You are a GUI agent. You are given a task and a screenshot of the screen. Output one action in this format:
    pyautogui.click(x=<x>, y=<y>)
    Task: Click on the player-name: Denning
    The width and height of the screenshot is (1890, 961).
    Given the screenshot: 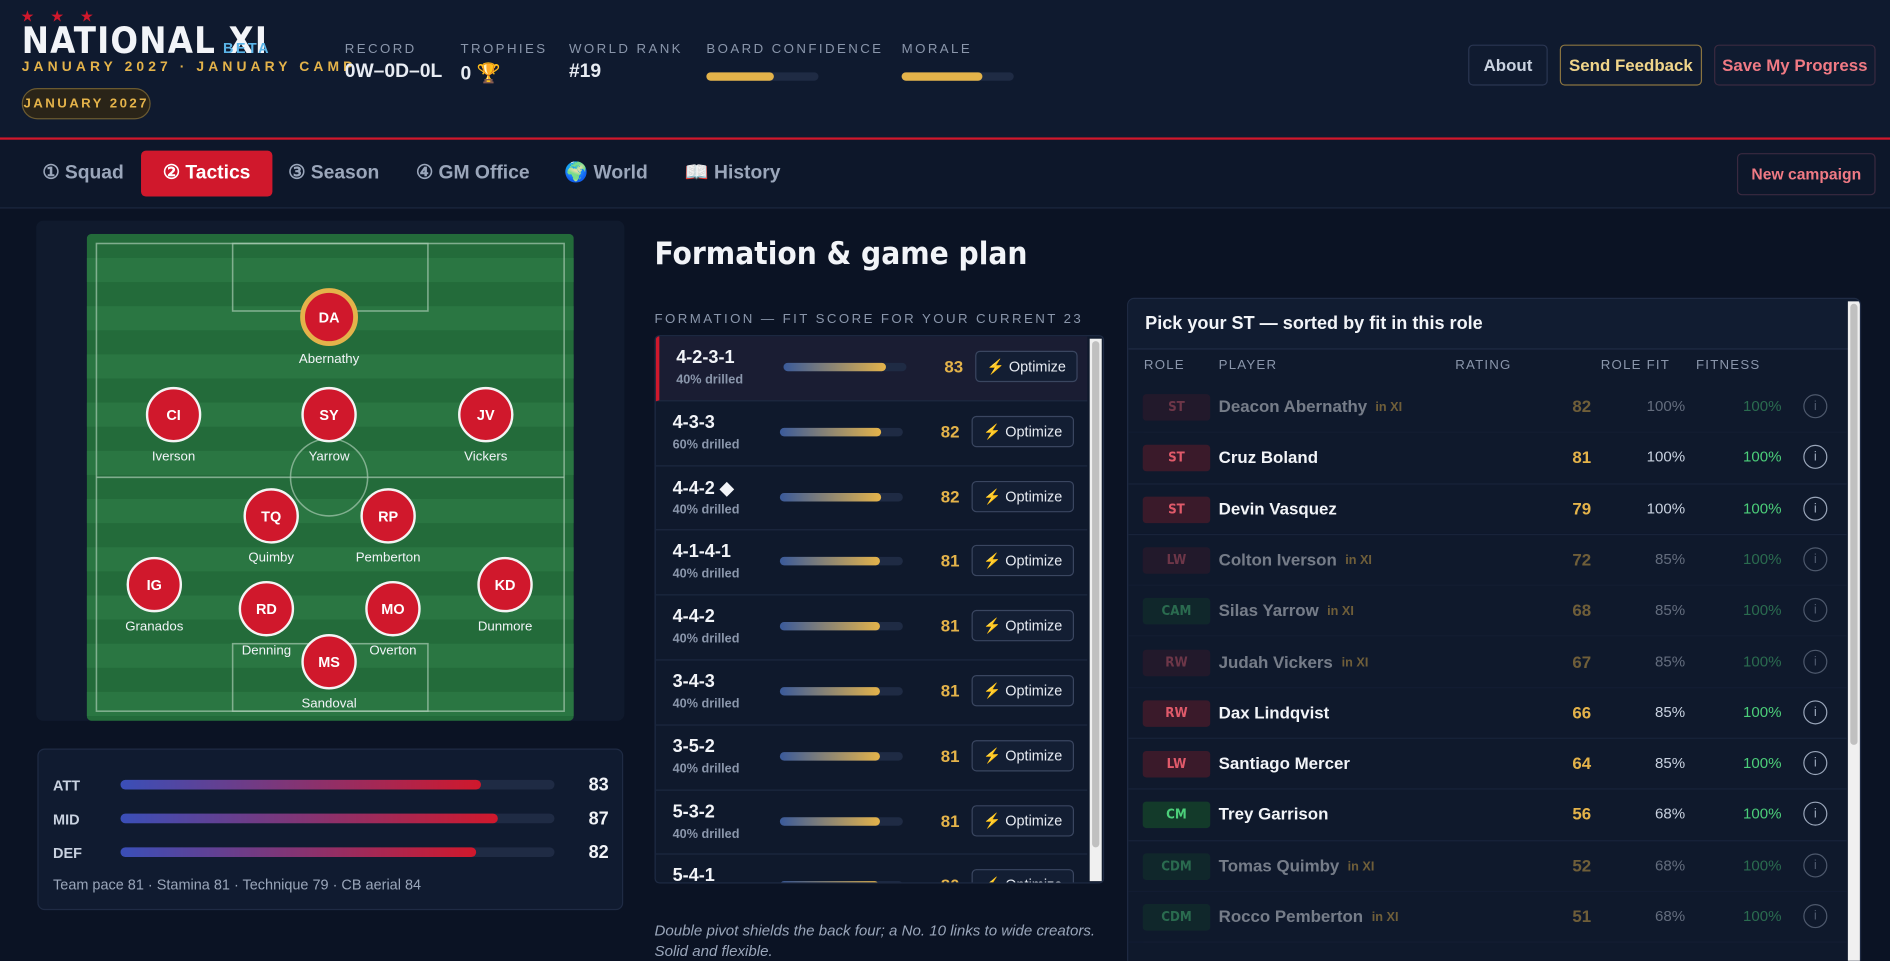 What is the action you would take?
    pyautogui.click(x=266, y=650)
    